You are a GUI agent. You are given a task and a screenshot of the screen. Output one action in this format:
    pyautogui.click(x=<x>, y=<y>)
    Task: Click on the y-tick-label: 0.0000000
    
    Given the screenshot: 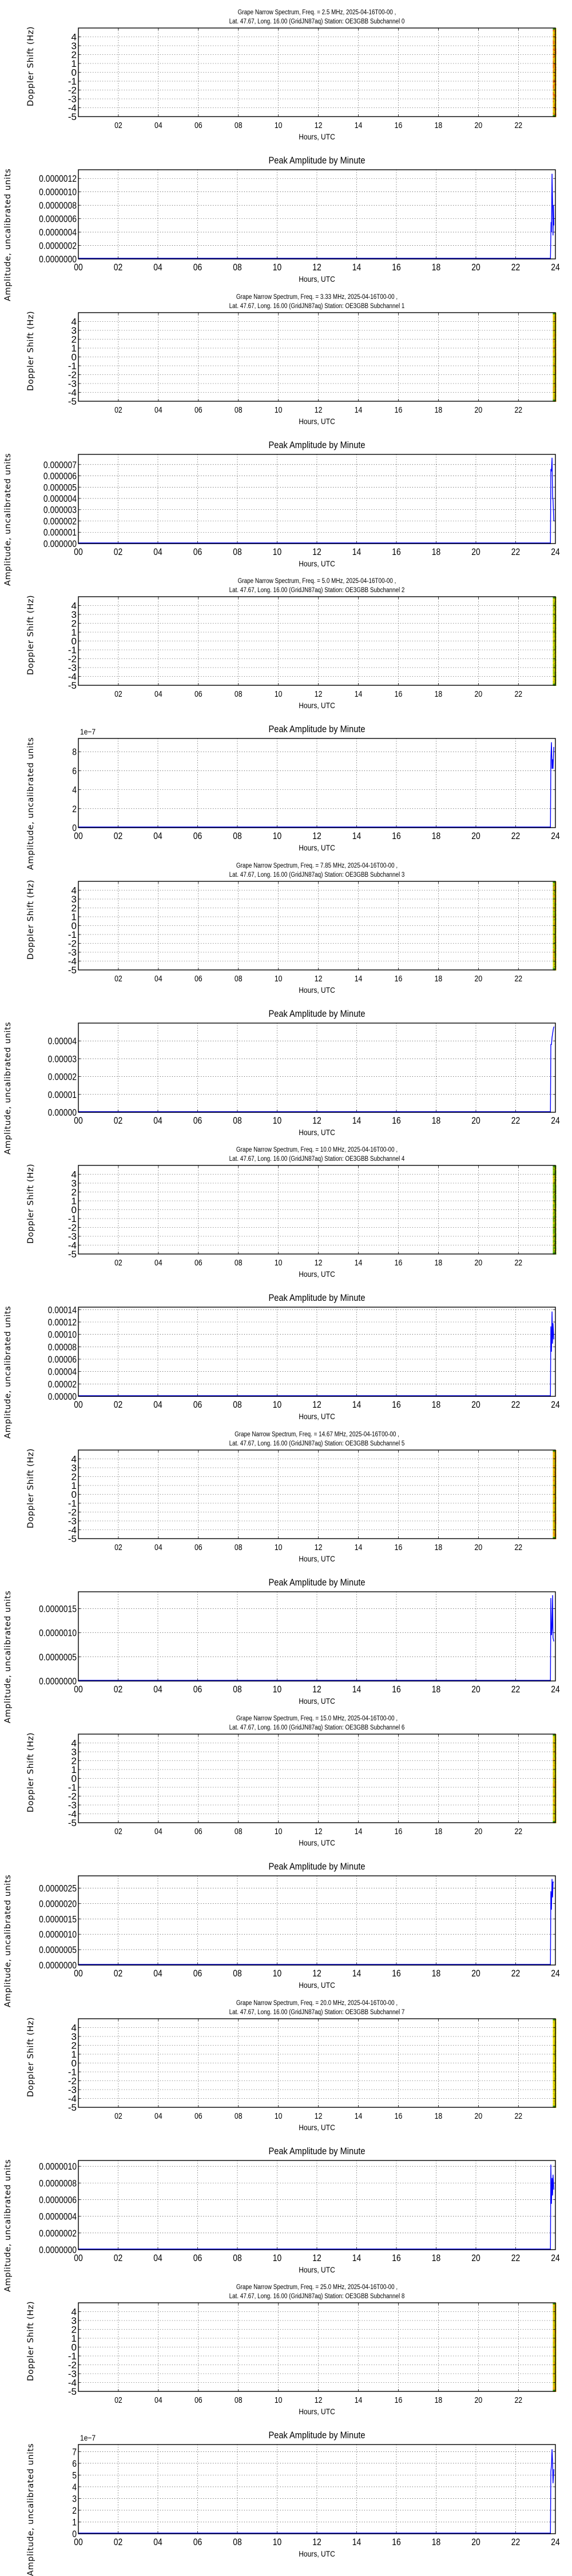 What is the action you would take?
    pyautogui.click(x=58, y=1965)
    